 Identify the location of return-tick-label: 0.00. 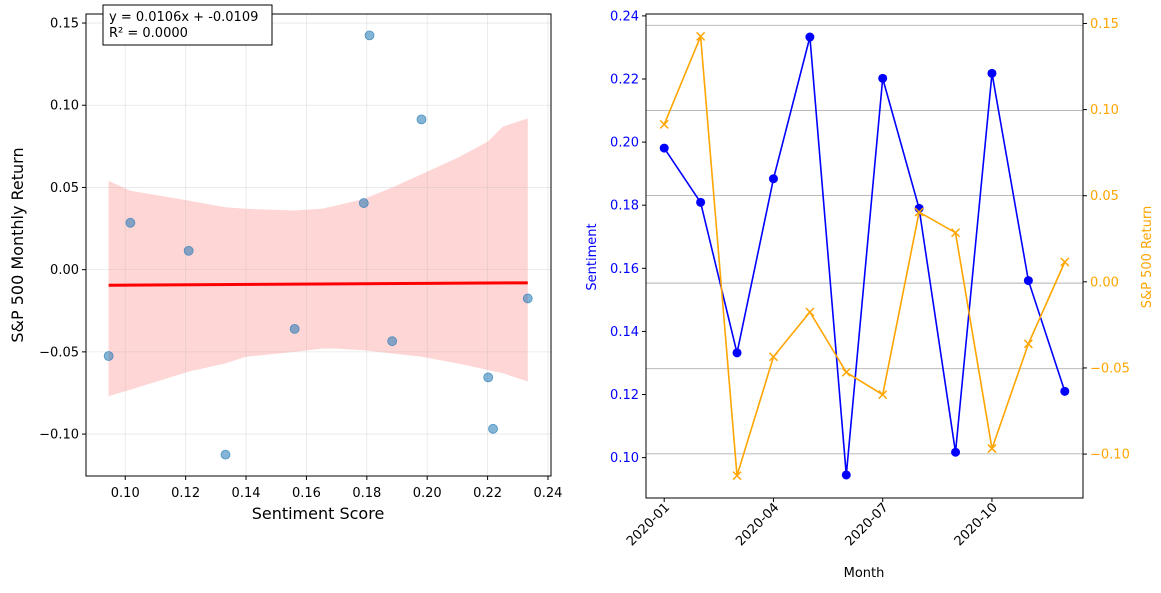
(1104, 282).